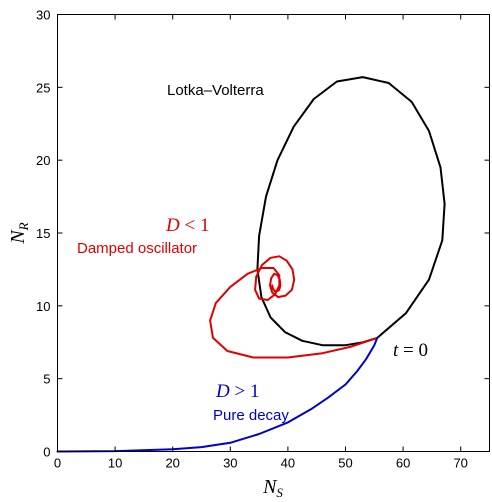  Describe the element at coordinates (272, 488) in the screenshot. I see `x-axis-label: NS` at that location.